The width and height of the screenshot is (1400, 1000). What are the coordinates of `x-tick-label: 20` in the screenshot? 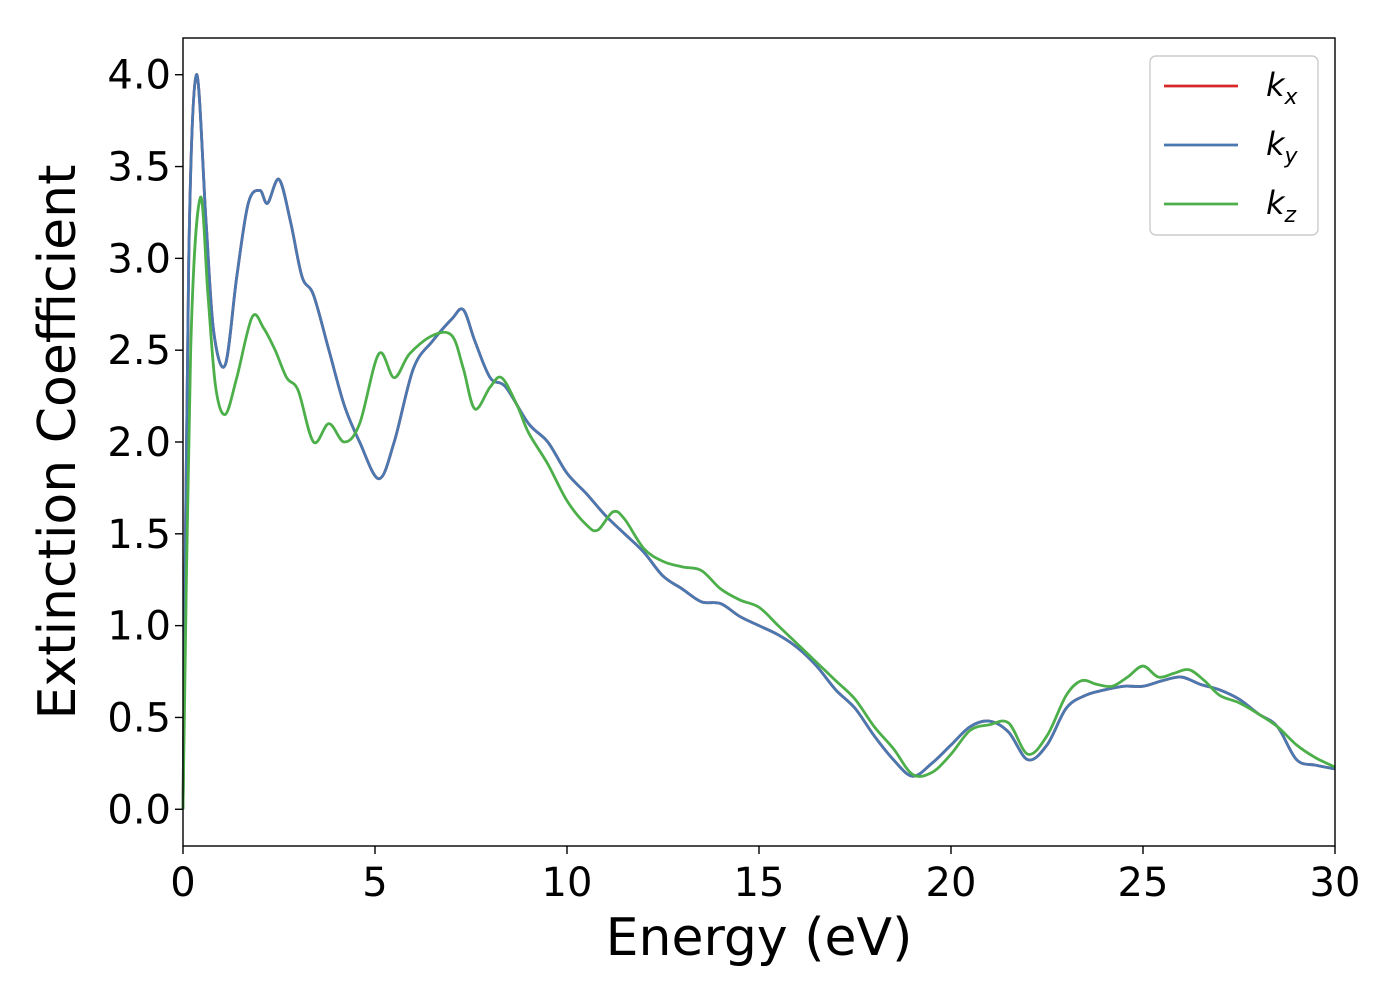 It's located at (951, 883).